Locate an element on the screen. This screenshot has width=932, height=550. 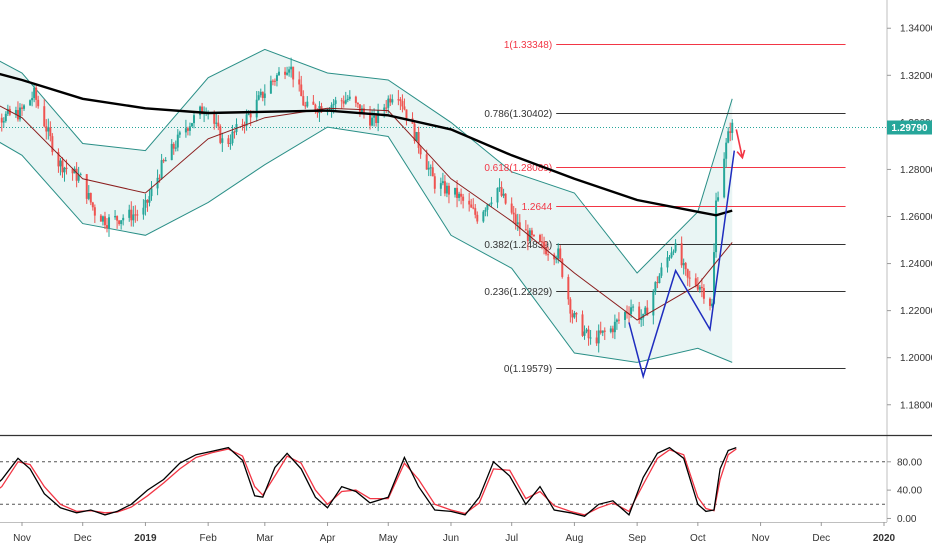
price-tick-label: 1.26000 is located at coordinates (916, 217).